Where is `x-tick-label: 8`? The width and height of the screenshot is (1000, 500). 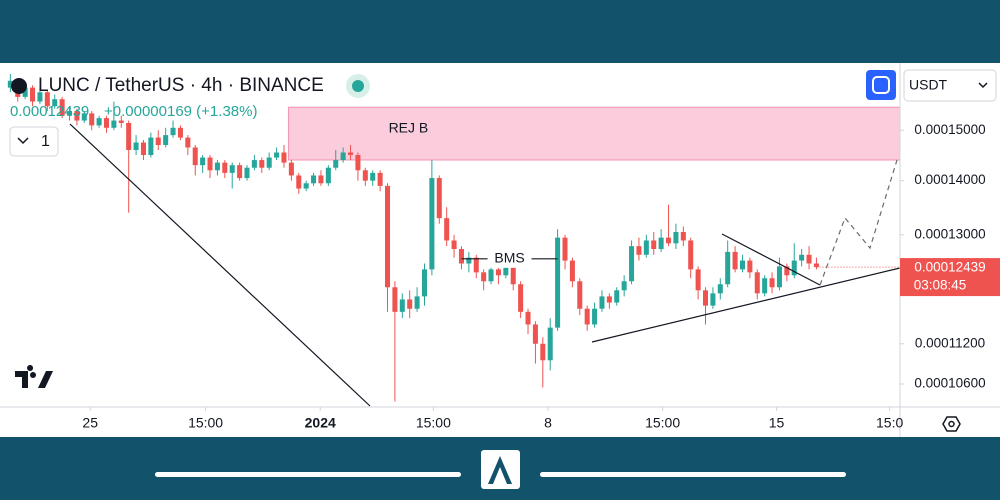 x-tick-label: 8 is located at coordinates (548, 423).